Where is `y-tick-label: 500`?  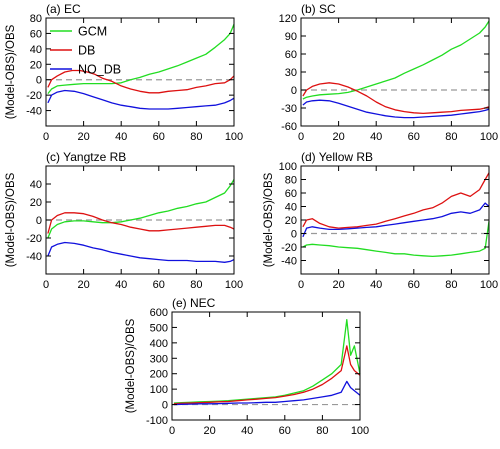
y-tick-label: 500 is located at coordinates (159, 328).